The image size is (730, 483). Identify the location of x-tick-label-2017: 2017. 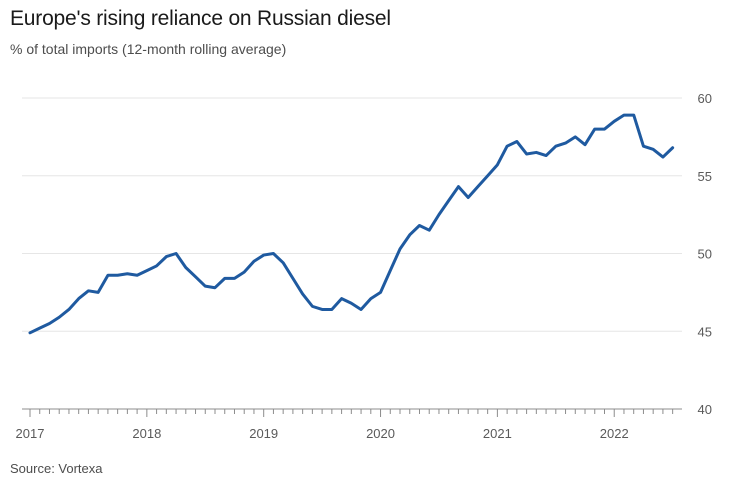
(30, 433).